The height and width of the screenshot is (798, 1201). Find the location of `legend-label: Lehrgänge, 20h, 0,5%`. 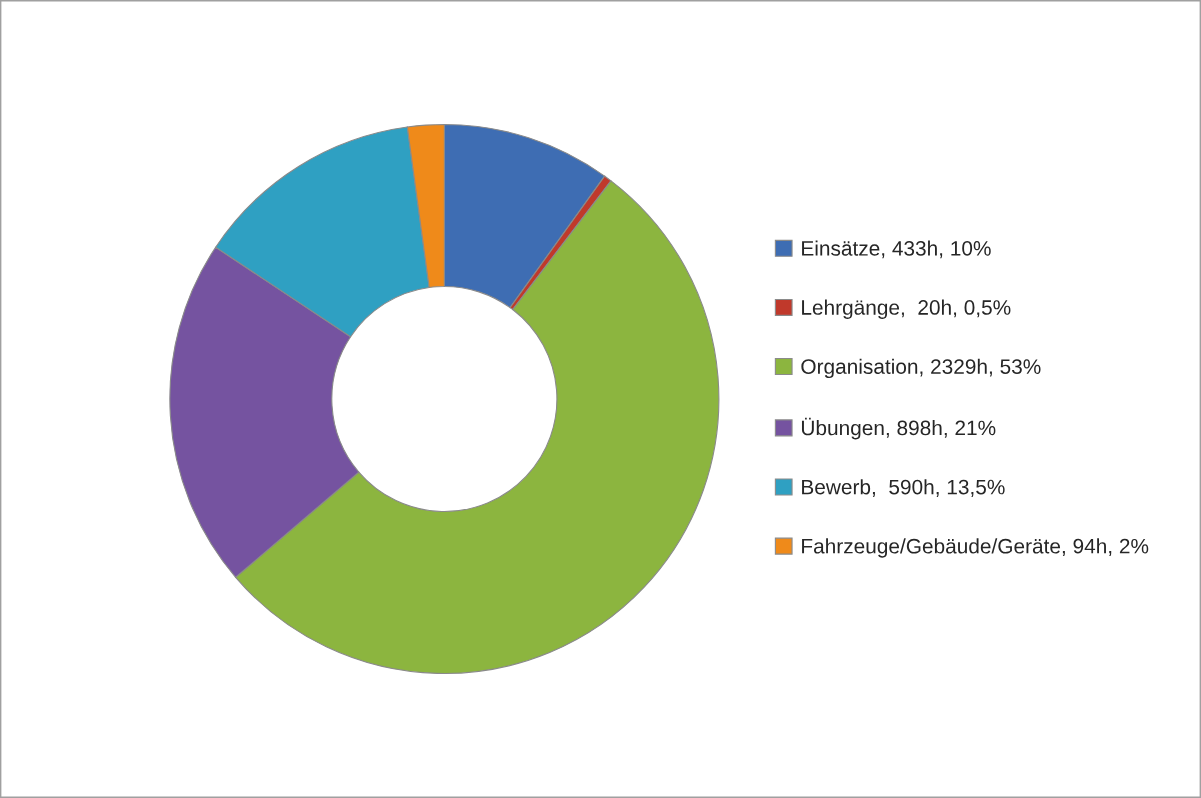

legend-label: Lehrgänge, 20h, 0,5% is located at coordinates (906, 309).